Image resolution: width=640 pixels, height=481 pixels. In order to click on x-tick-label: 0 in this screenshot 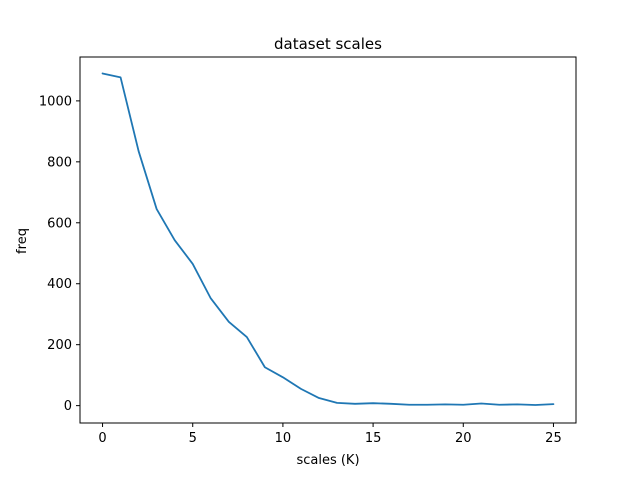, I will do `click(102, 438)`.